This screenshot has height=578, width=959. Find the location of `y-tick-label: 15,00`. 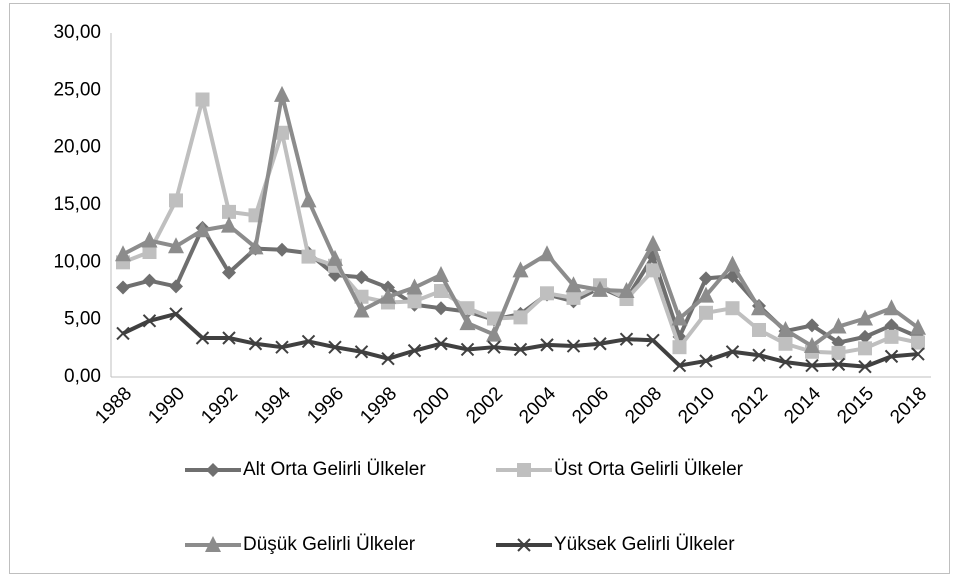

y-tick-label: 15,00 is located at coordinates (77, 204).